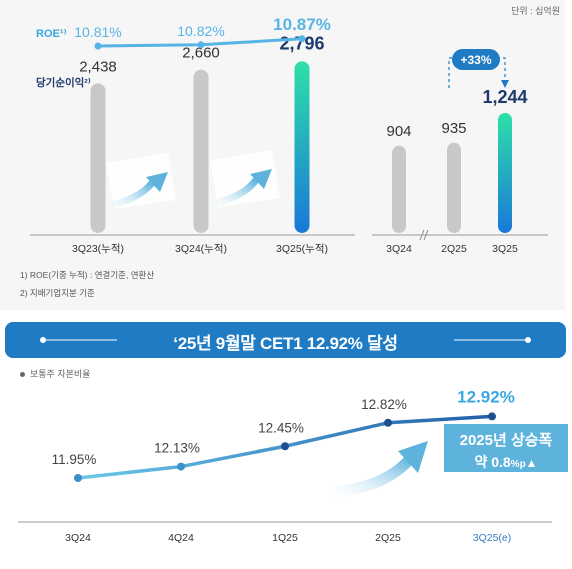 This screenshot has width=572, height=569. I want to click on cet1-value-label: 12.13%, so click(177, 448).